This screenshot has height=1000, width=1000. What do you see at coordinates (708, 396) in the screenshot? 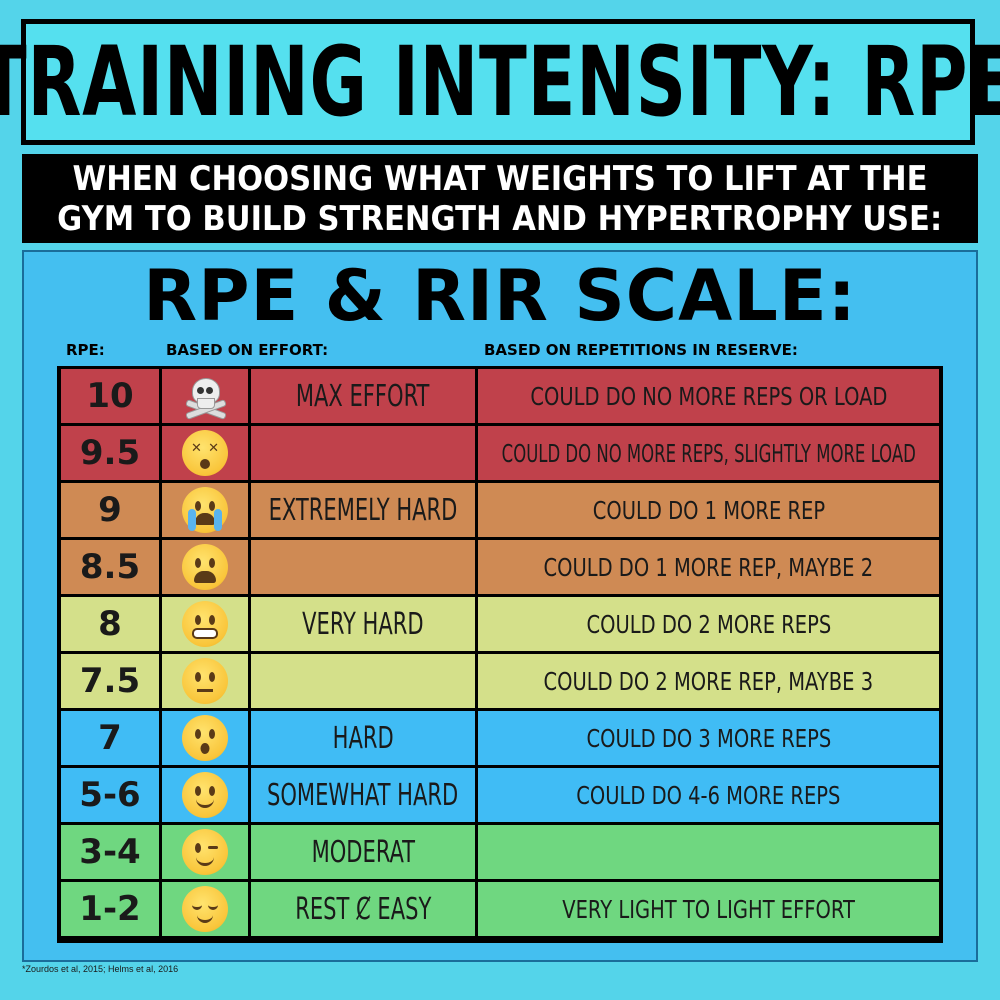
I see `reserve-label: COULD DO NO MORE REPS OR LOAD` at bounding box center [708, 396].